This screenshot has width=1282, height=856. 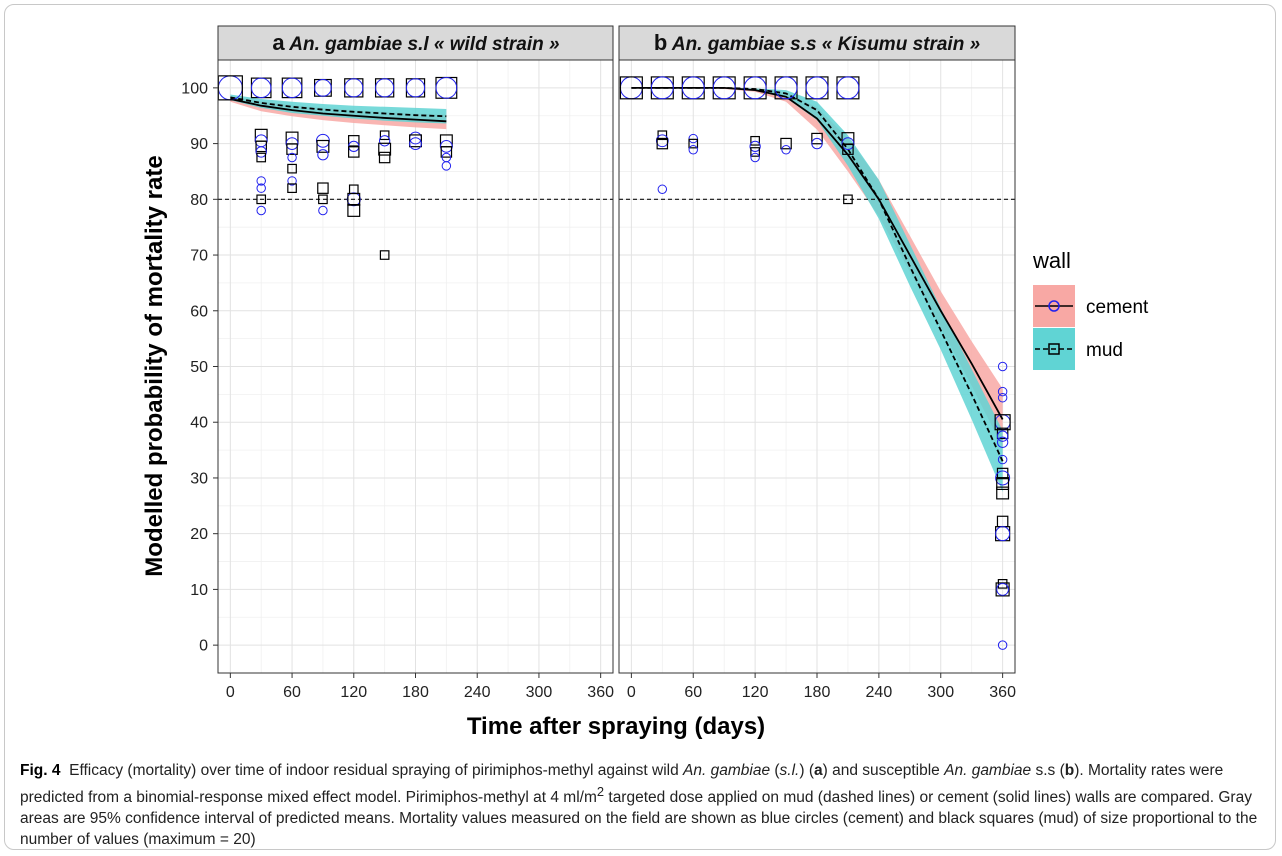 I want to click on prediction-line-cement, so click(x=338, y=110).